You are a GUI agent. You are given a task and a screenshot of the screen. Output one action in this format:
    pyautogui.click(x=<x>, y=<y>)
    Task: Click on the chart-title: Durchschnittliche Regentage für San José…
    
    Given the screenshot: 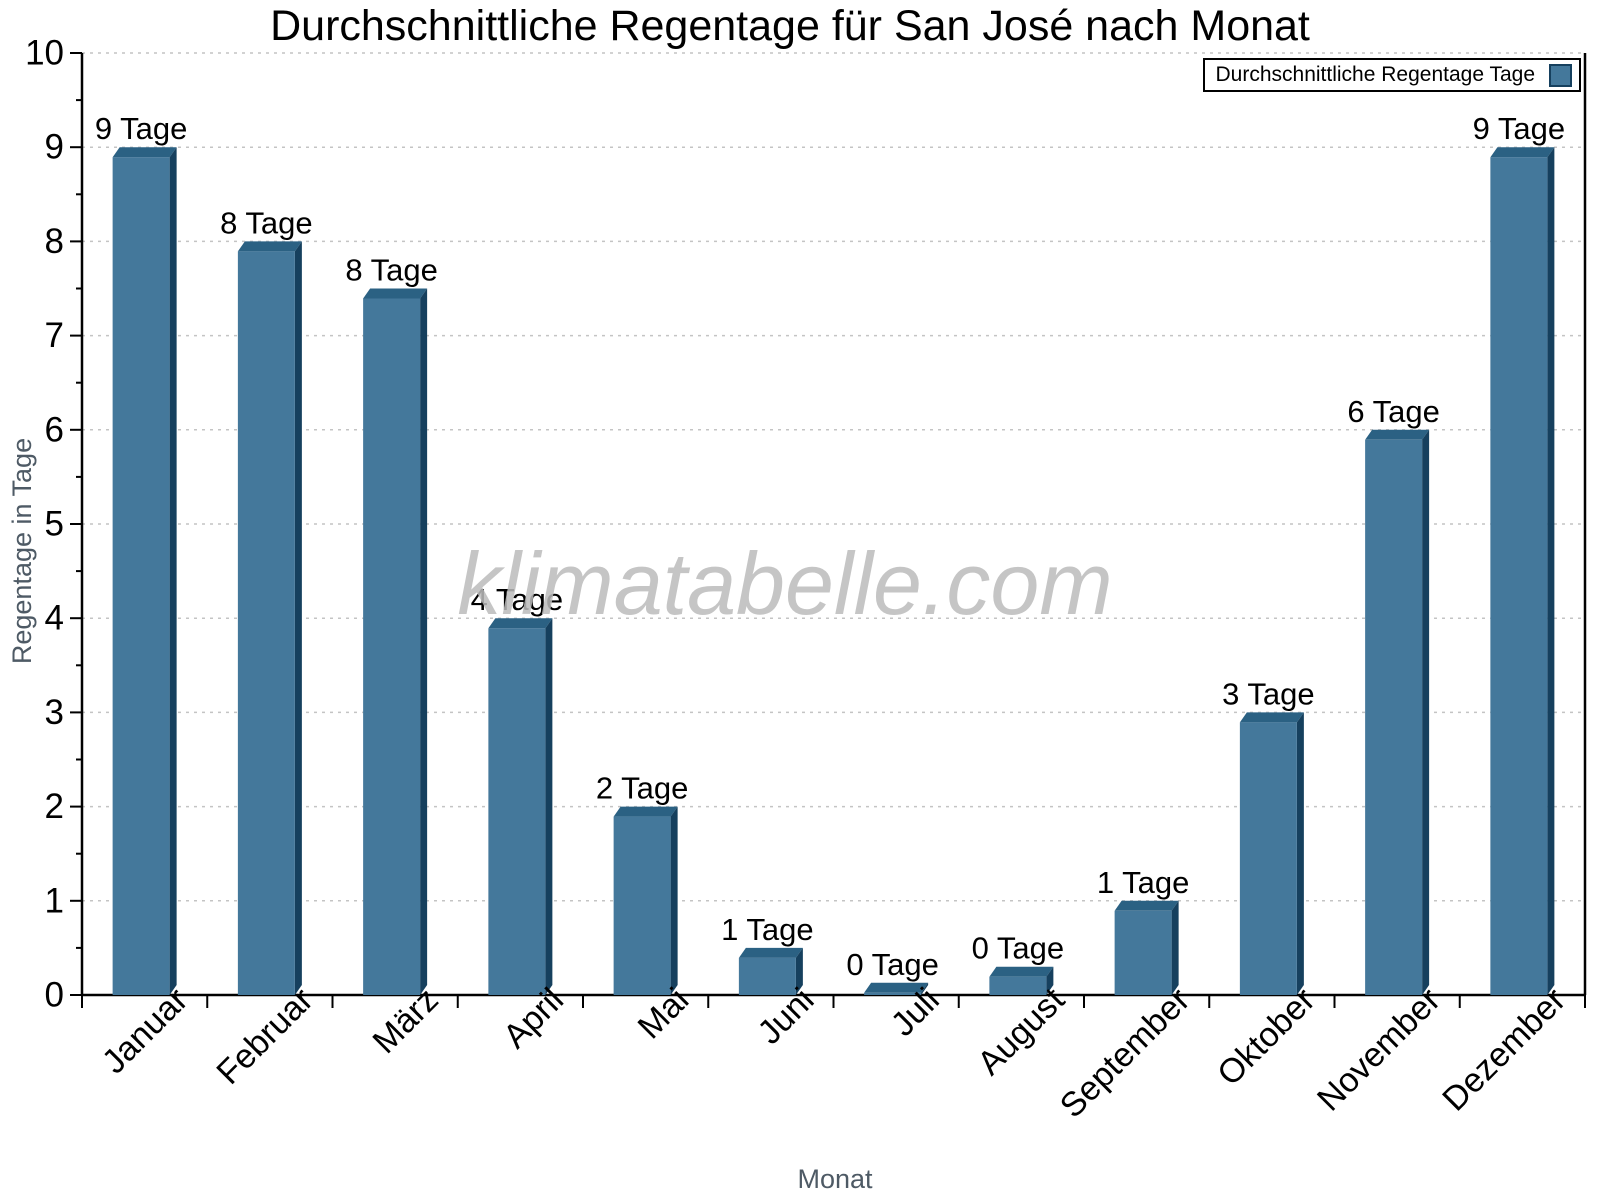 What is the action you would take?
    pyautogui.click(x=790, y=26)
    